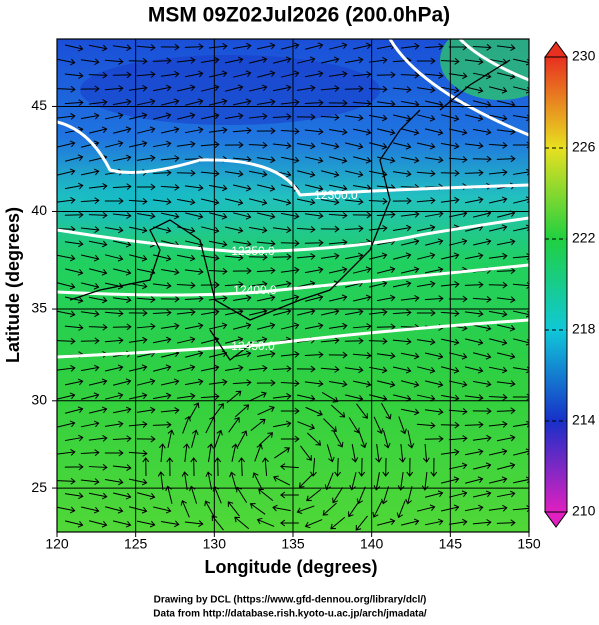  Describe the element at coordinates (584, 147) in the screenshot. I see `colorbar-tick-label: 226` at that location.